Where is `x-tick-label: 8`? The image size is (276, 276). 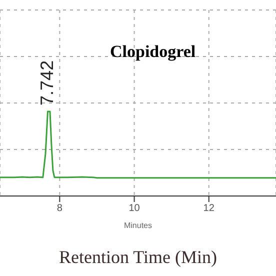
x-tick-label: 8 is located at coordinates (59, 208).